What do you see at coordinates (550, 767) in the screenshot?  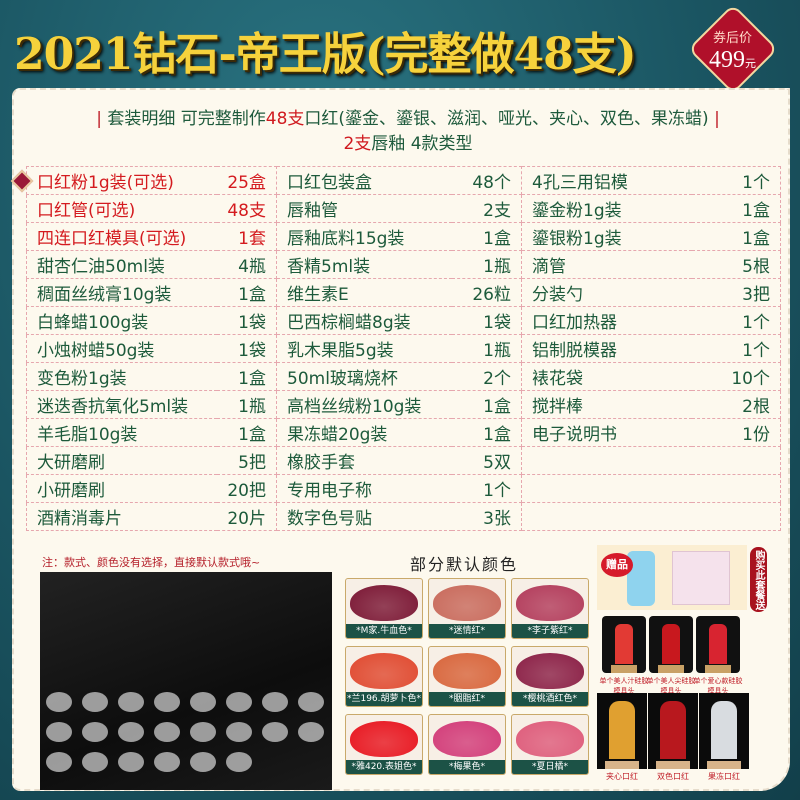 I see `swatch-caption: *夏日橘*` at bounding box center [550, 767].